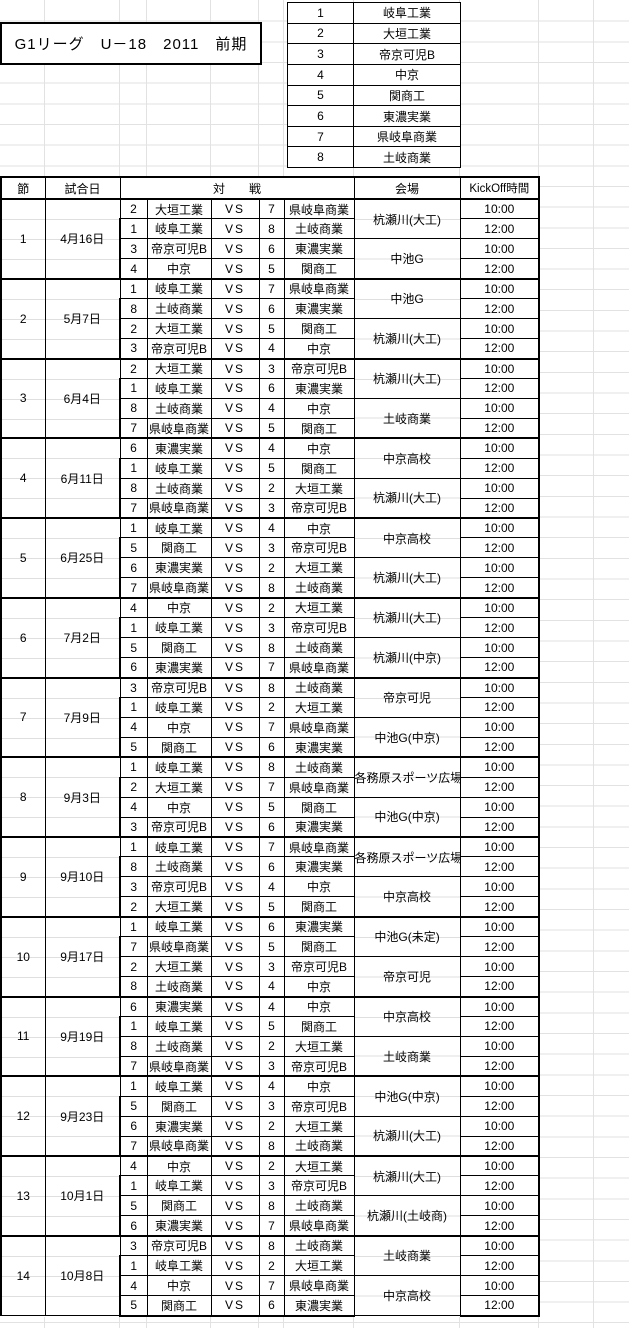  Describe the element at coordinates (320, 116) in the screenshot. I see `team-number: 6` at that location.